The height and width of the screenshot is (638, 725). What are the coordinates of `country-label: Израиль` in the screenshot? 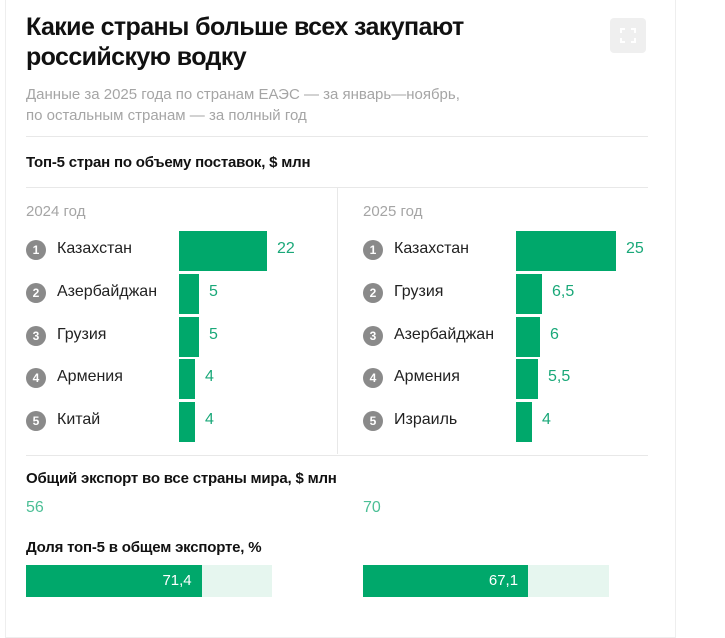 It's located at (426, 420).